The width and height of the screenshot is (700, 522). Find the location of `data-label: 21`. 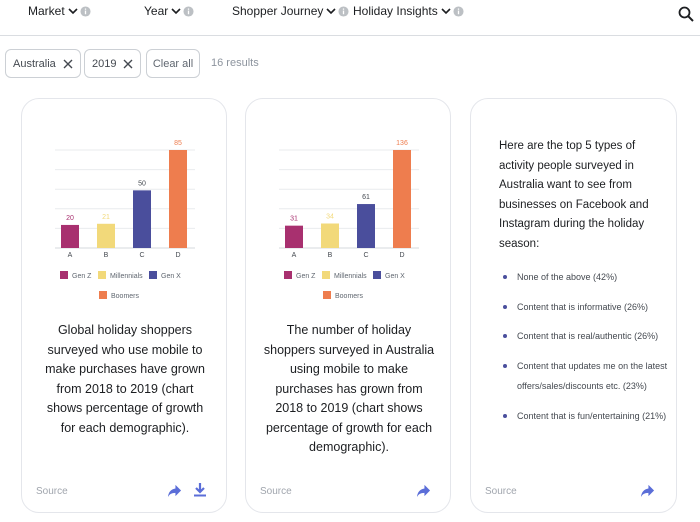

data-label: 21 is located at coordinates (106, 217).